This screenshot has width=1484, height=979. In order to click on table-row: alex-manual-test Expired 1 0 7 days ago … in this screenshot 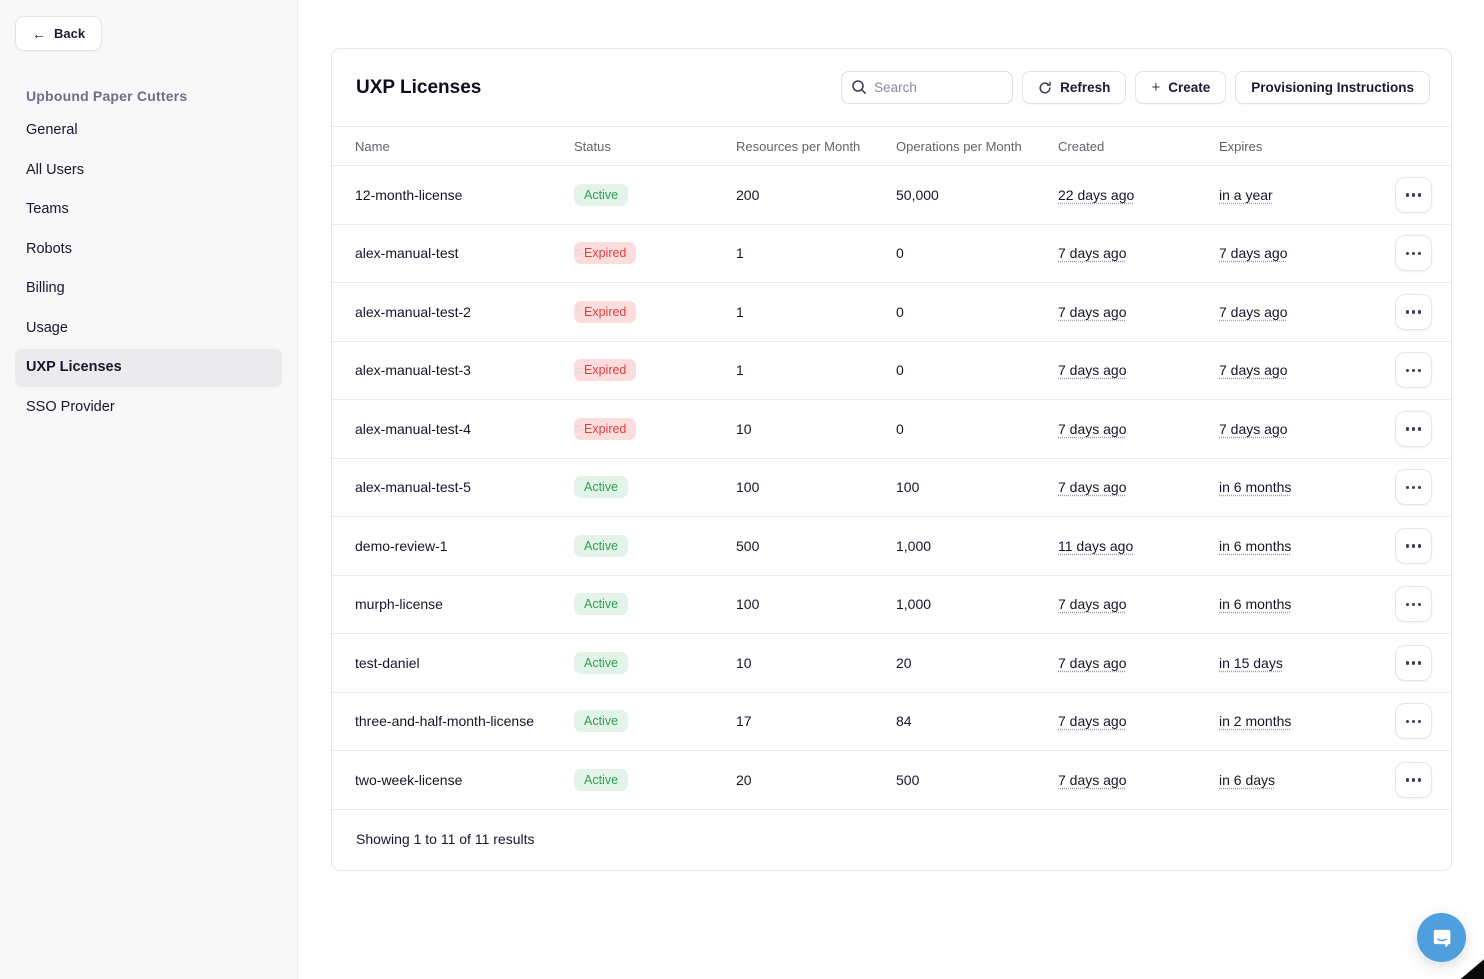, I will do `click(891, 254)`.